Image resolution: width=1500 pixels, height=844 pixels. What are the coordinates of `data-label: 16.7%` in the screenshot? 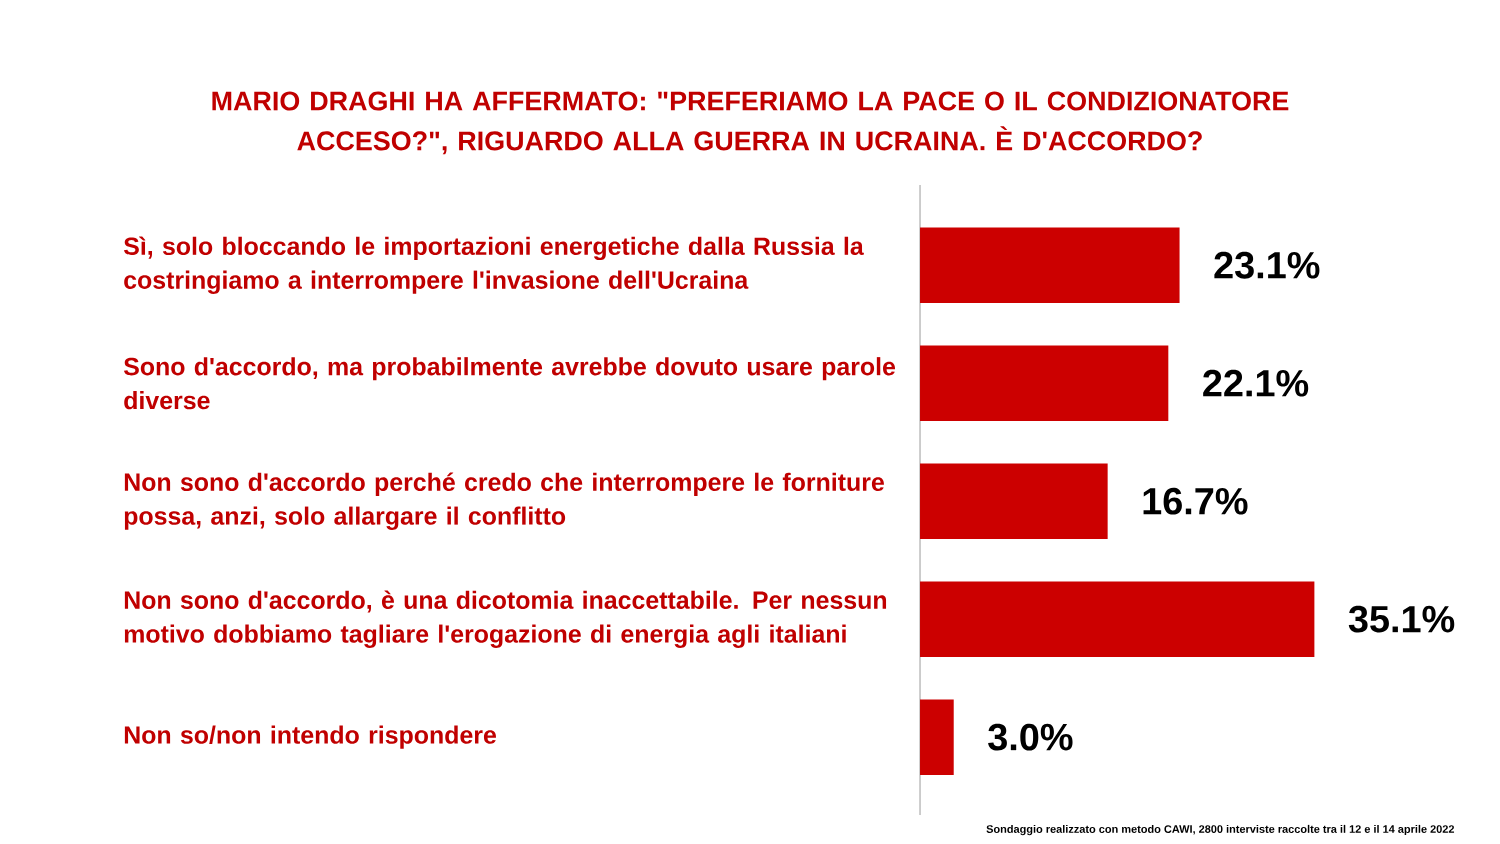 It's located at (1195, 501).